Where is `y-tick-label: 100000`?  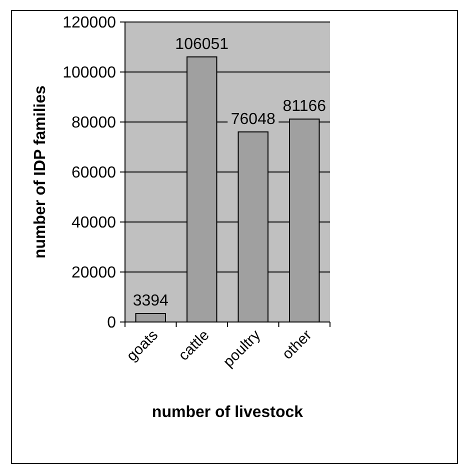 y-tick-label: 100000 is located at coordinates (89, 73).